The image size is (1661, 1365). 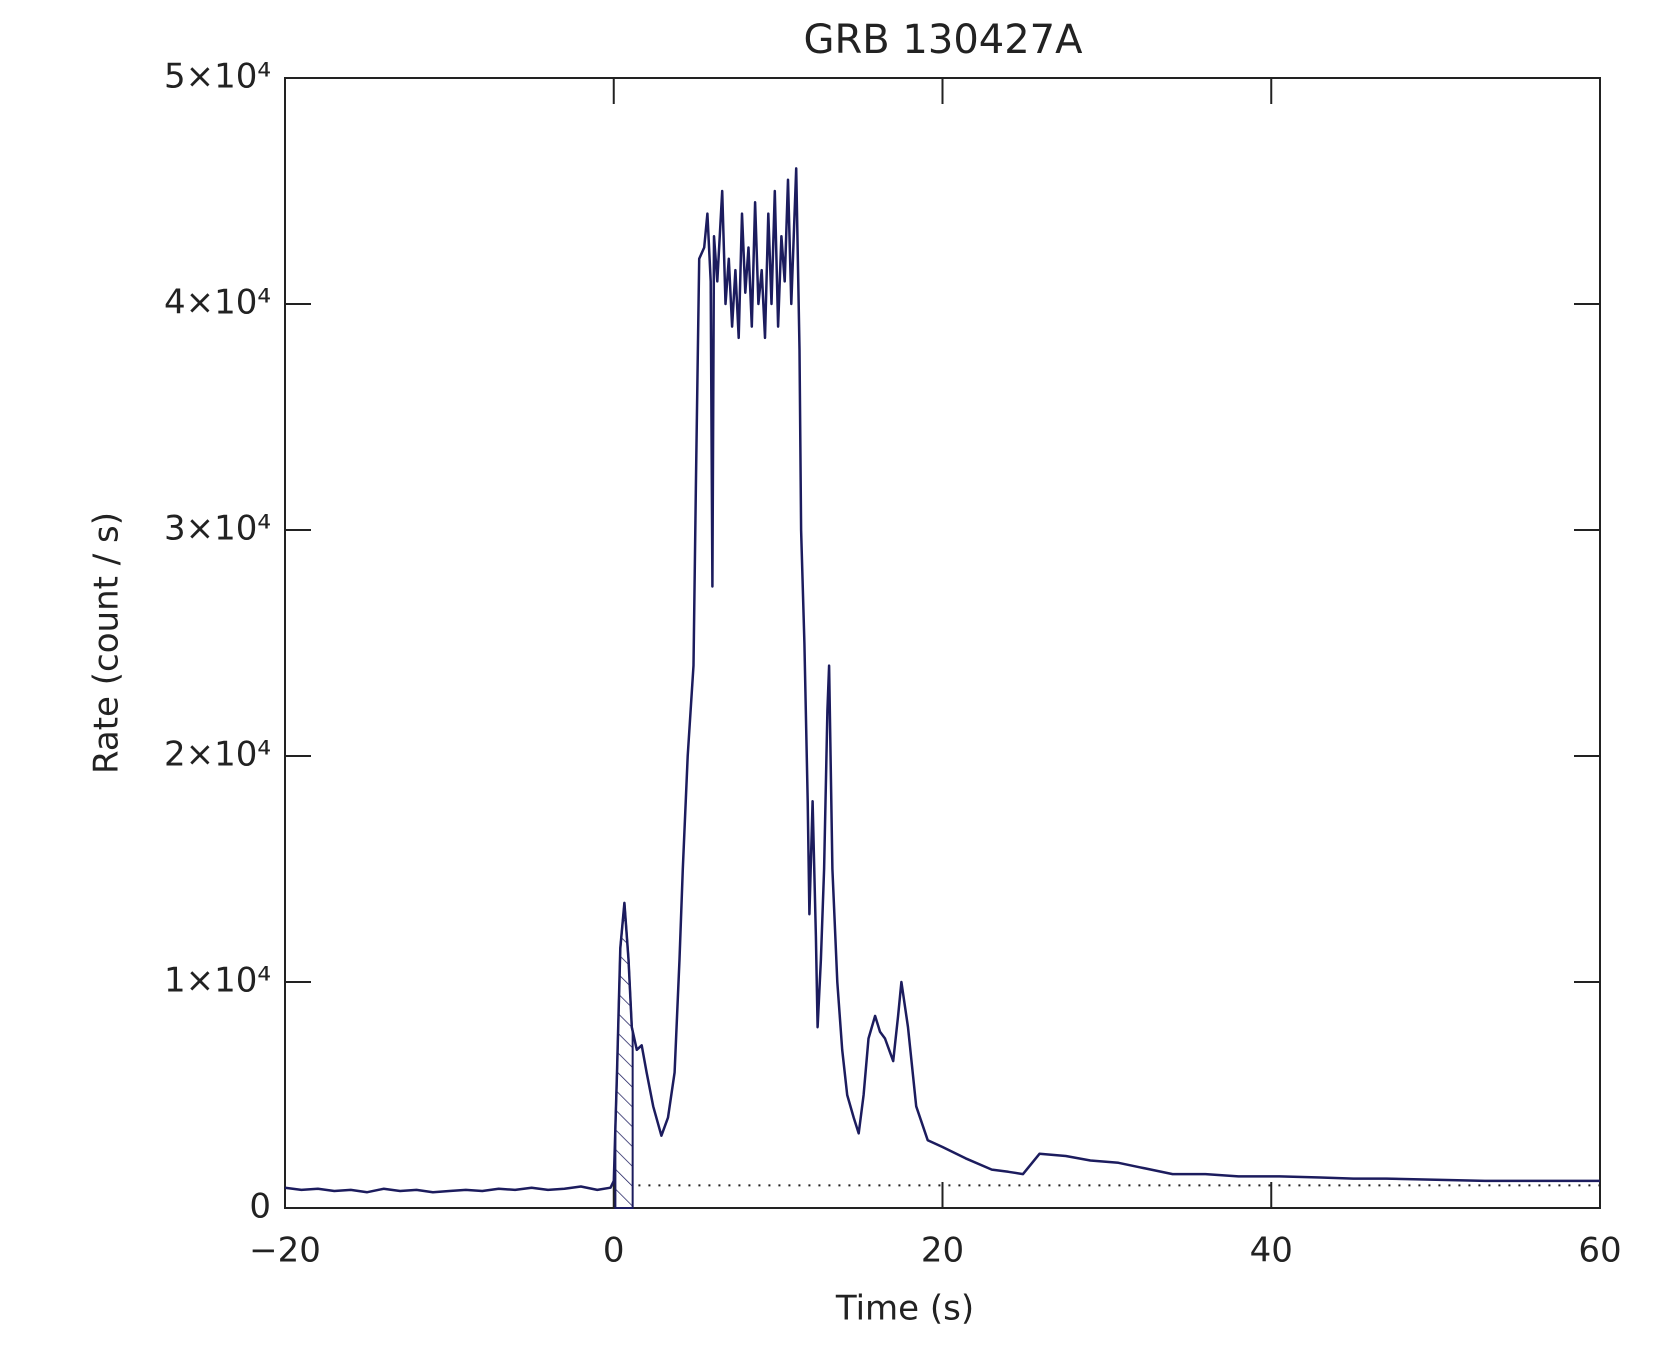 I want to click on y-tick-label: 0, so click(x=260, y=1207).